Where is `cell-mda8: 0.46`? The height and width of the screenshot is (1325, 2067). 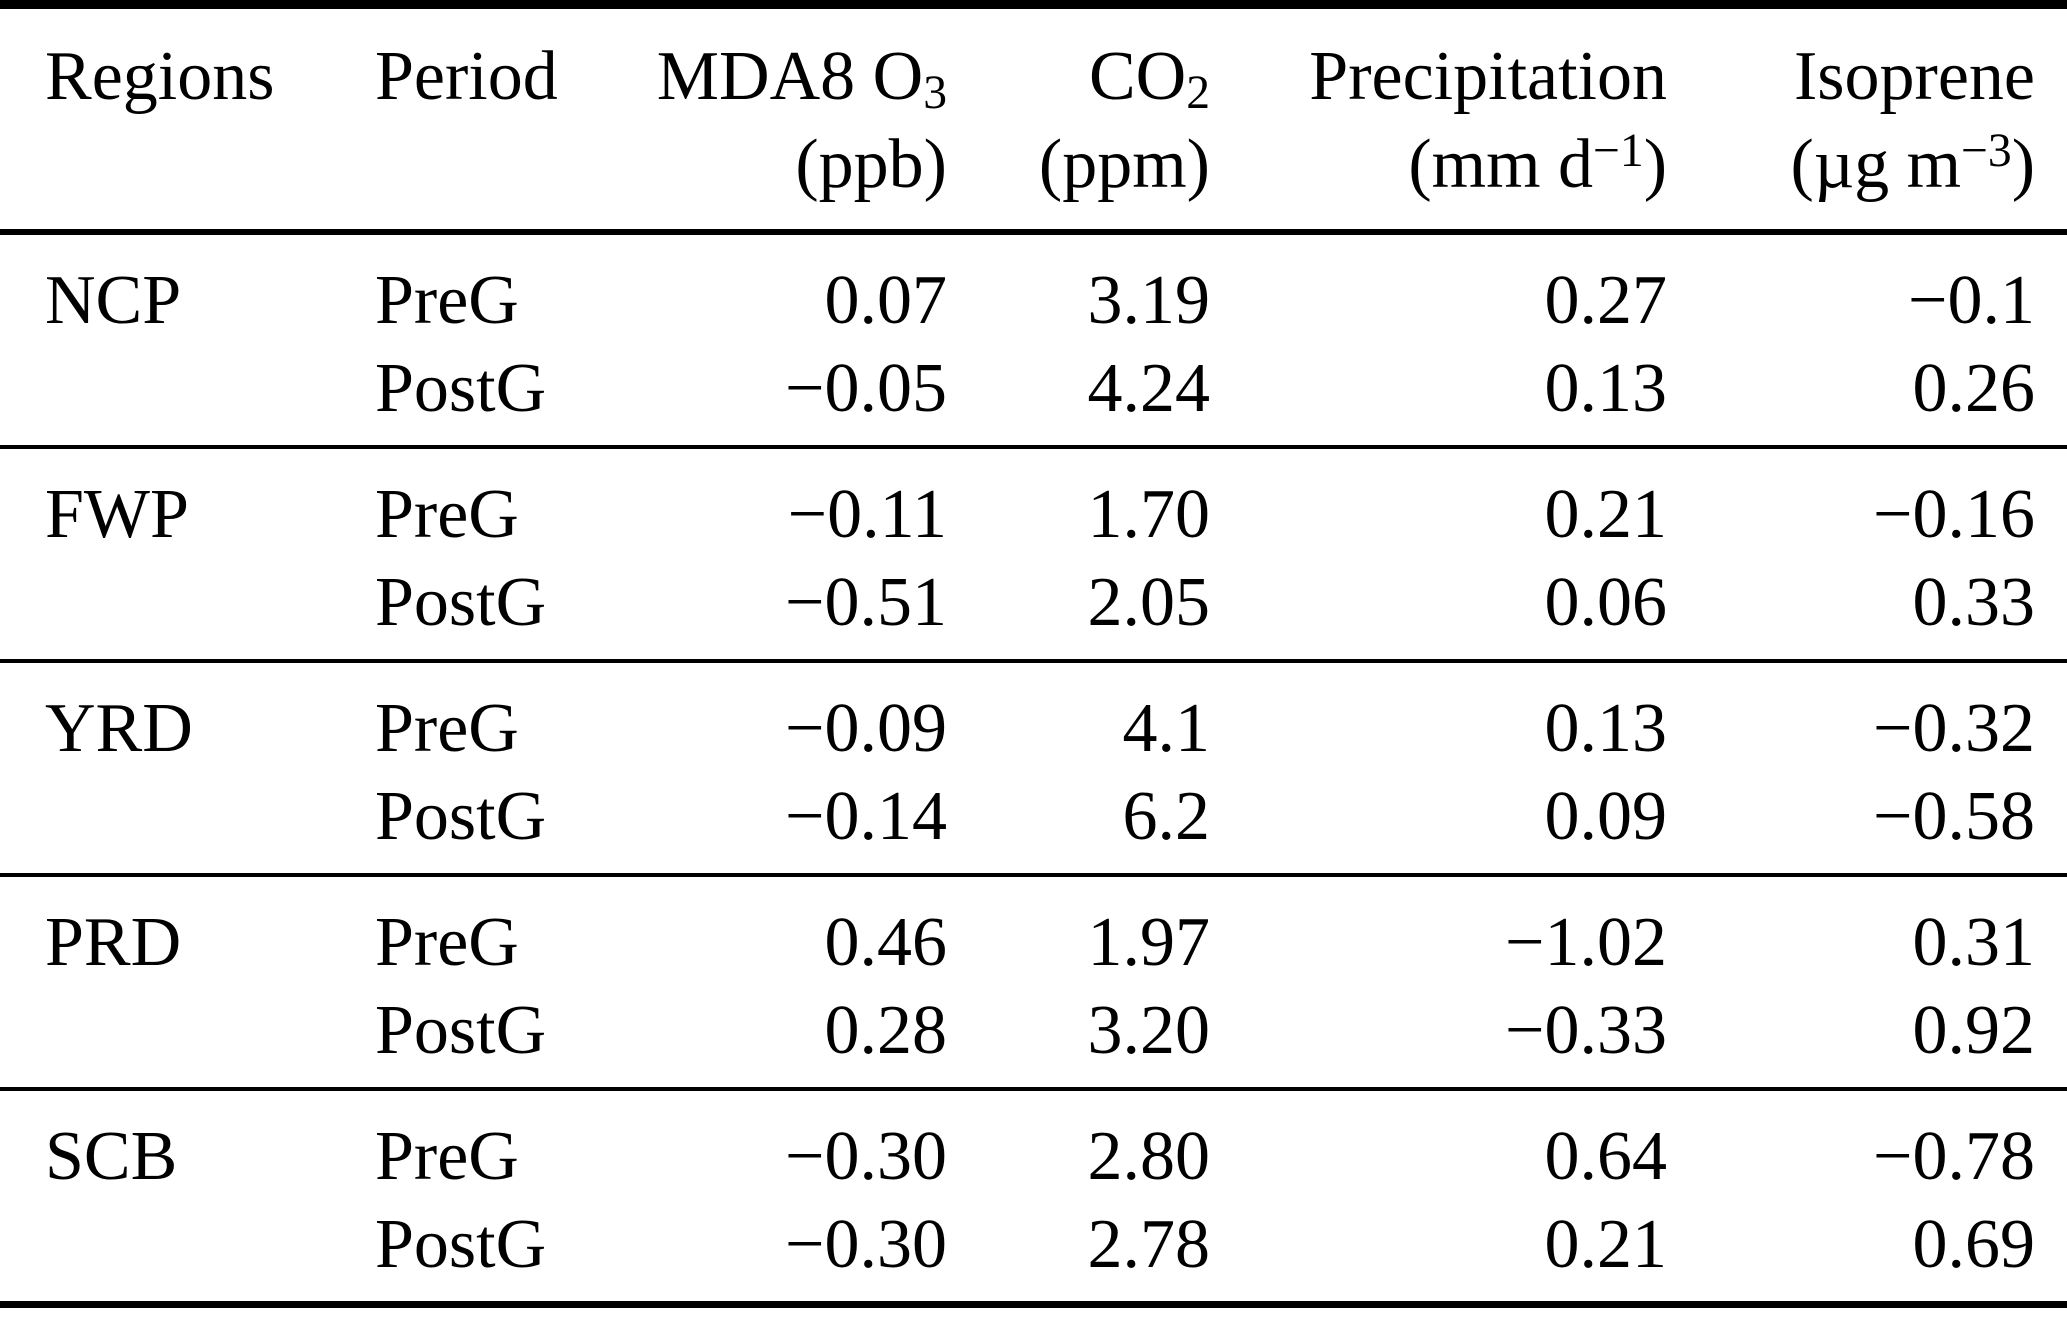 cell-mda8: 0.46 is located at coordinates (886, 942).